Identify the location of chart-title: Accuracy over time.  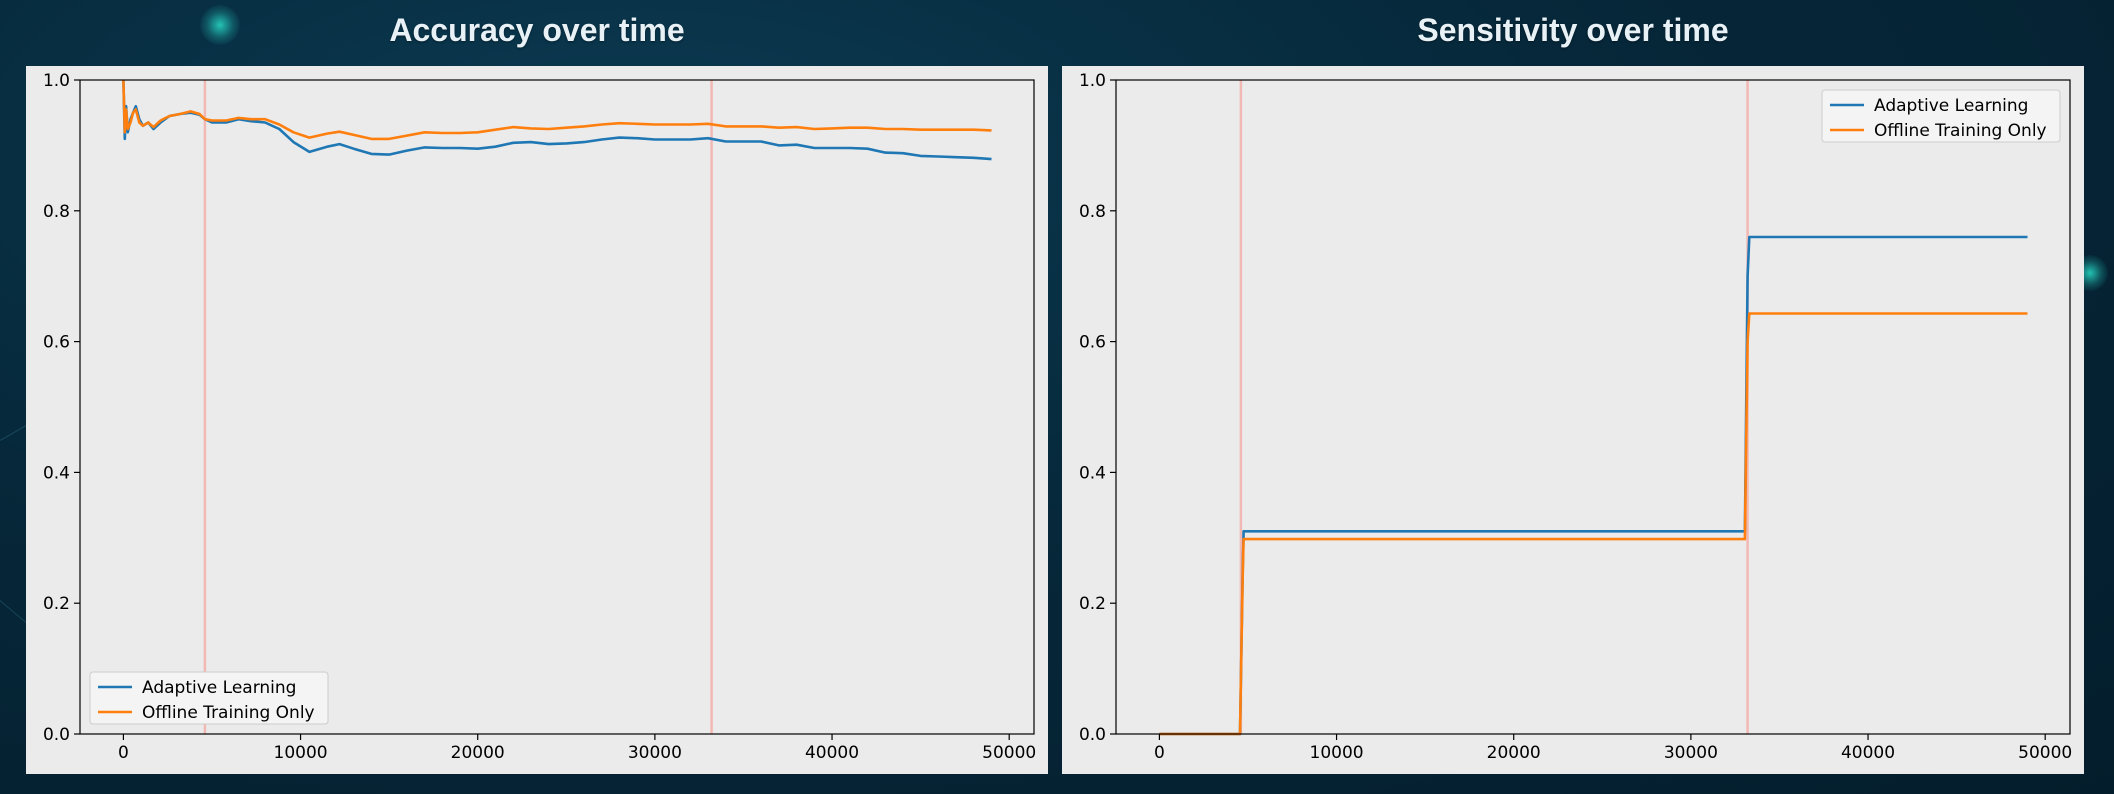
(537, 30).